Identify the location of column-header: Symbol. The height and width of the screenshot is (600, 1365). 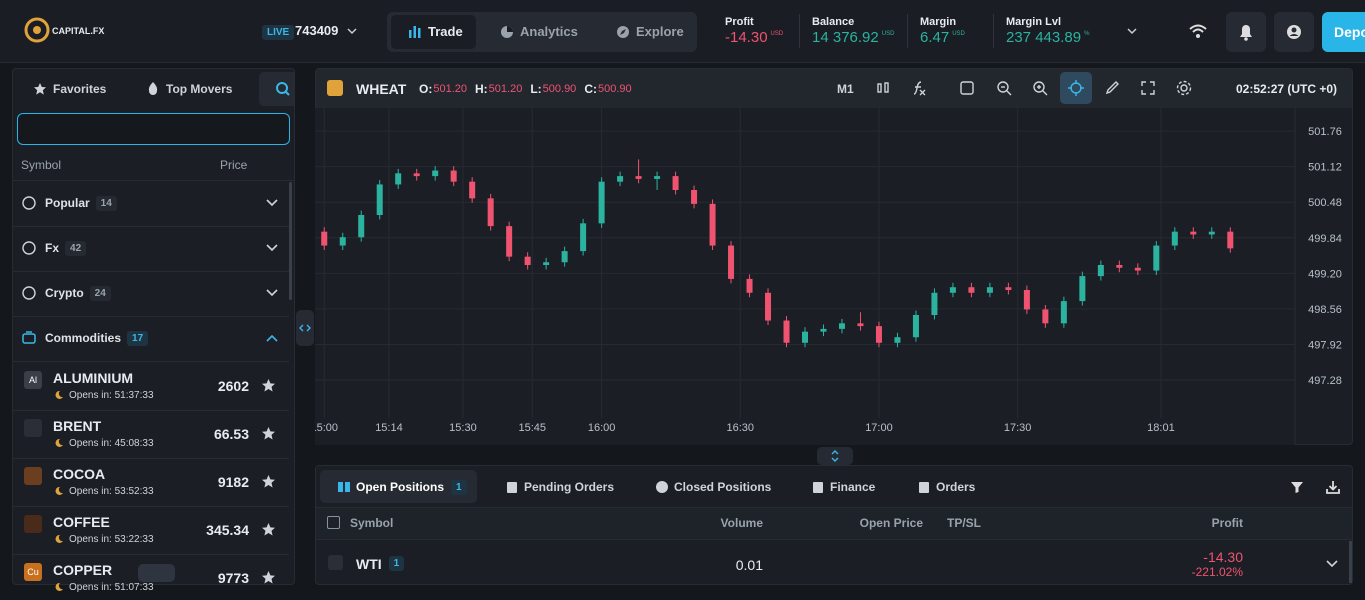
(372, 523).